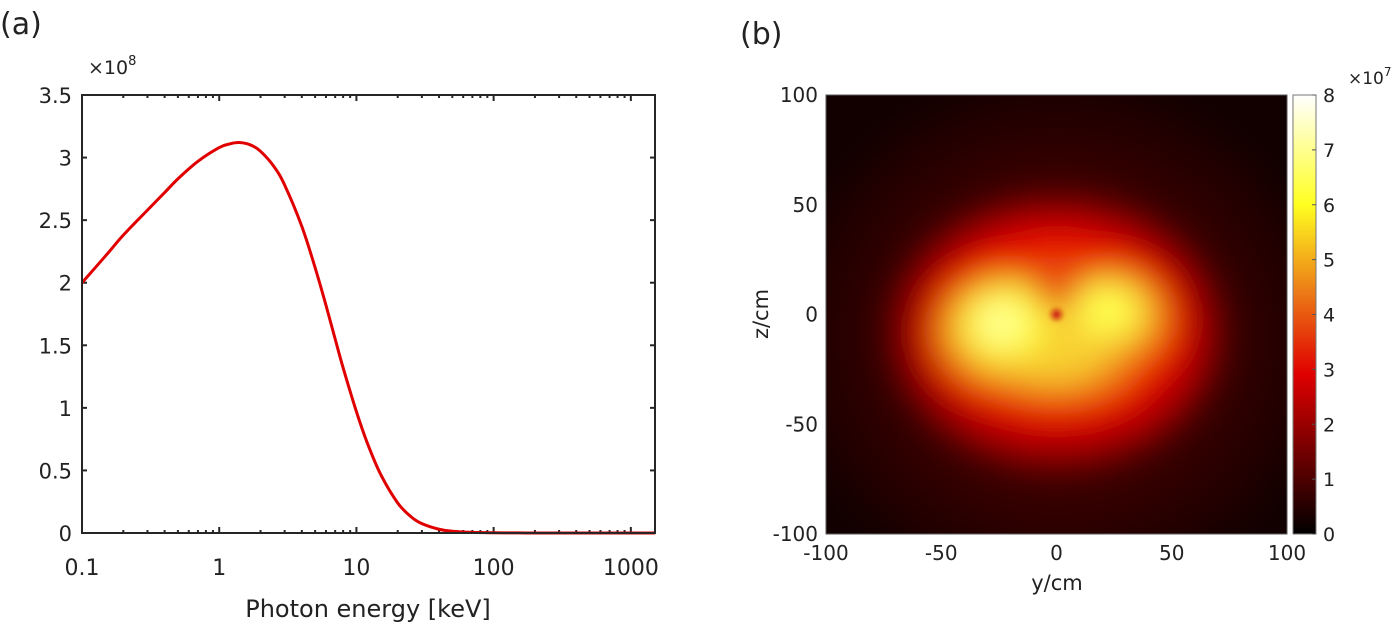  Describe the element at coordinates (1329, 370) in the screenshot. I see `colorbar-tick-label: 3` at that location.